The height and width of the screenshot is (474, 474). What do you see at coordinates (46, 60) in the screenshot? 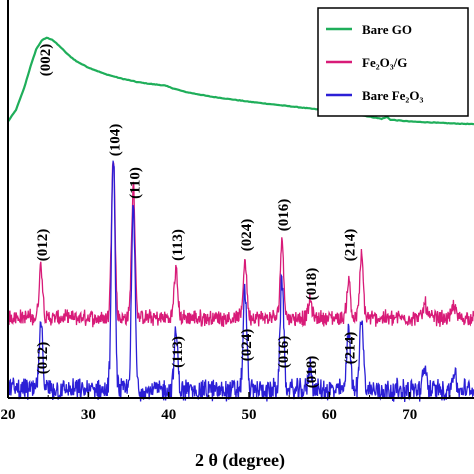
I see `peak-label: (002)` at bounding box center [46, 60].